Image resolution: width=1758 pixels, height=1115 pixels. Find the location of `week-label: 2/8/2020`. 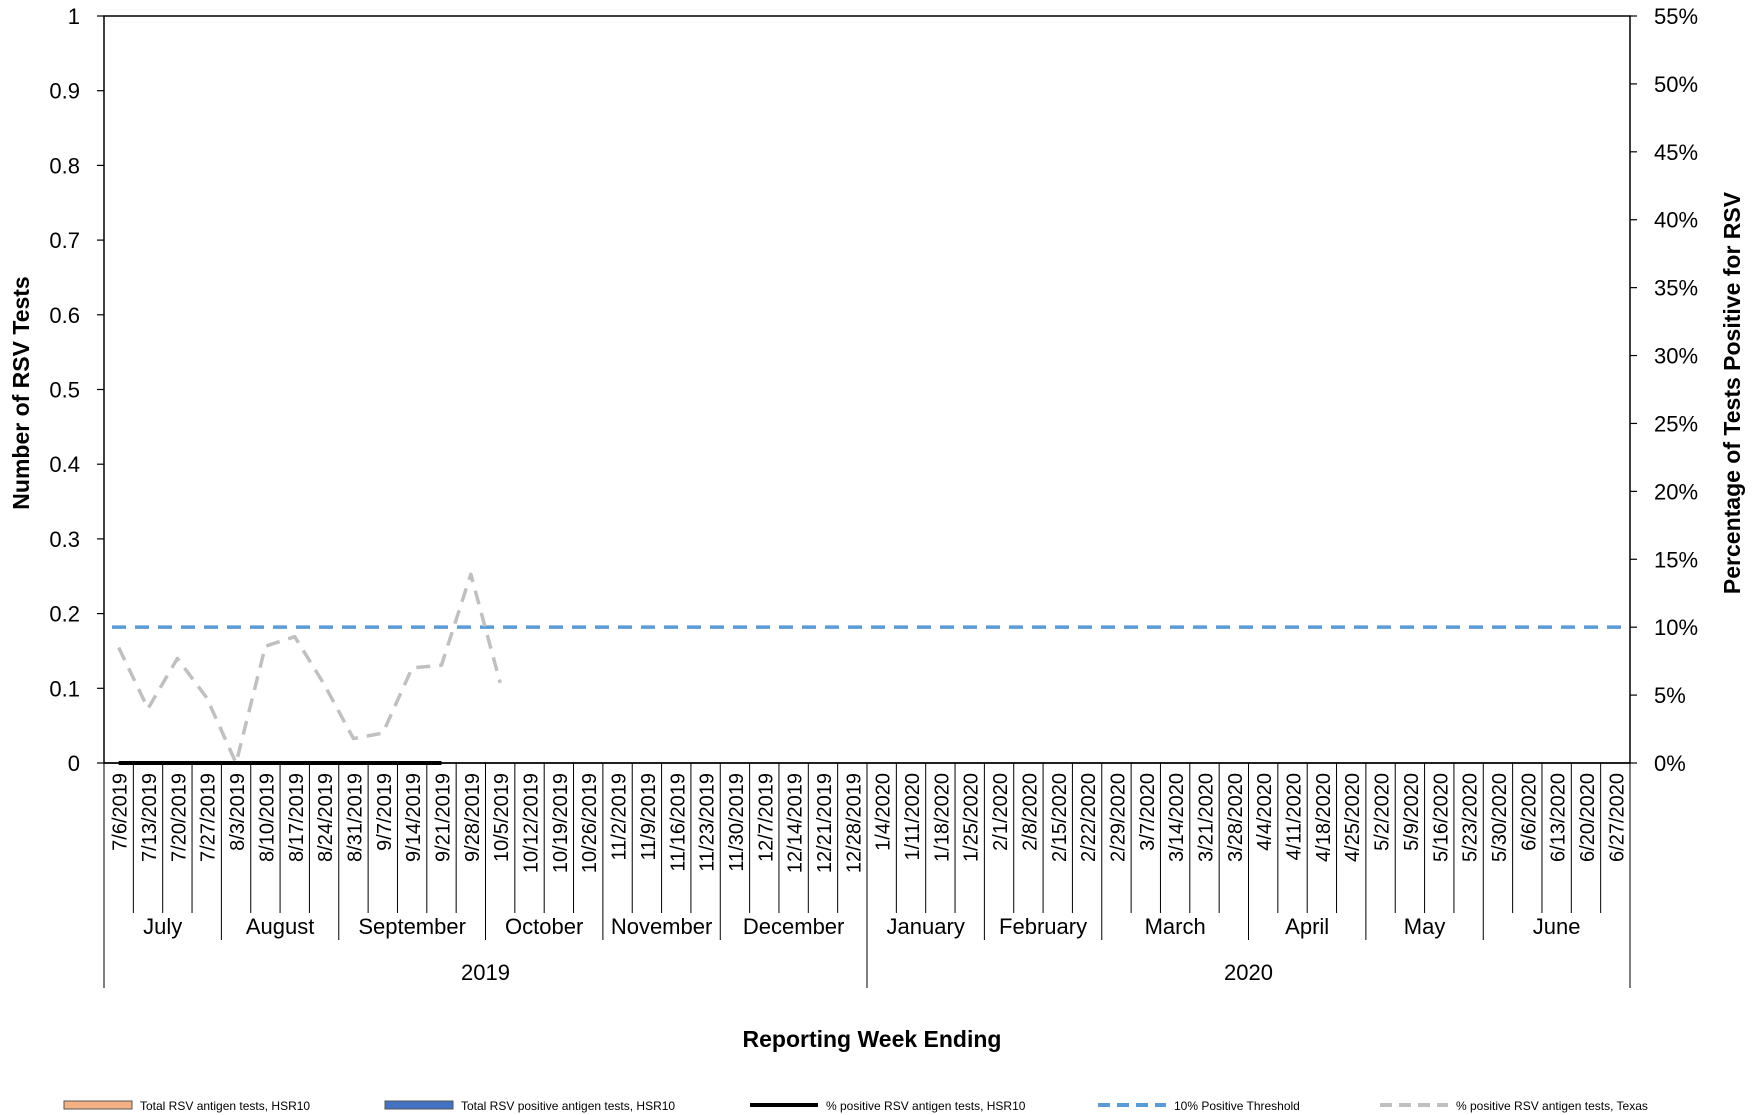

week-label: 2/8/2020 is located at coordinates (1030, 812).